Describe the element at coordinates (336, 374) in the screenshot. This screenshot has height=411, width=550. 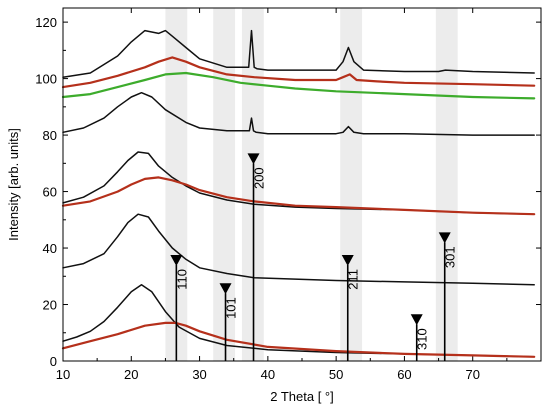
I see `x-tick-label: 50` at that location.